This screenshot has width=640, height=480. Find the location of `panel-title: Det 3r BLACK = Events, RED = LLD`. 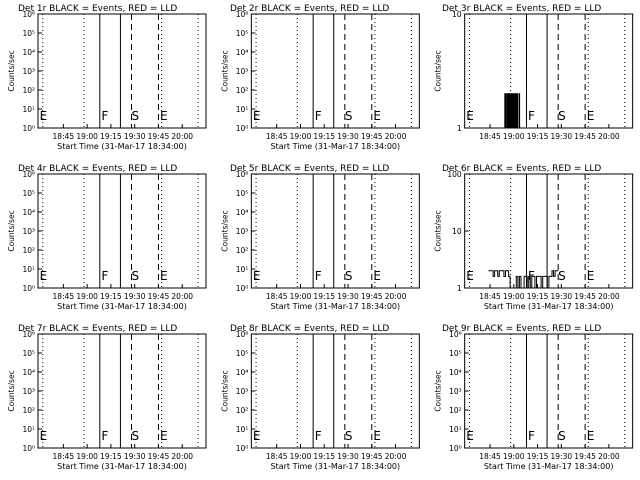

panel-title: Det 3r BLACK = Events, RED = LLD is located at coordinates (521, 9).